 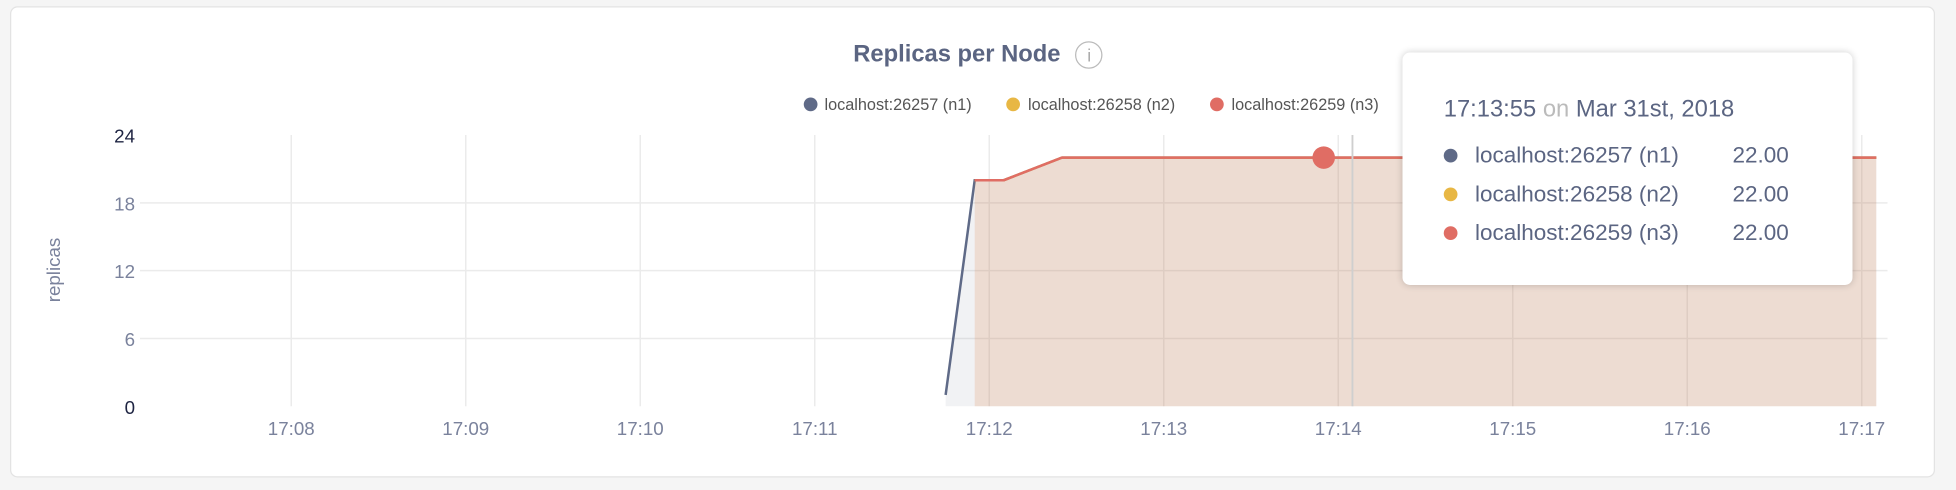 I want to click on tooltip-header: 17:13:55 on Mar 31st, 2018, so click(x=1589, y=110).